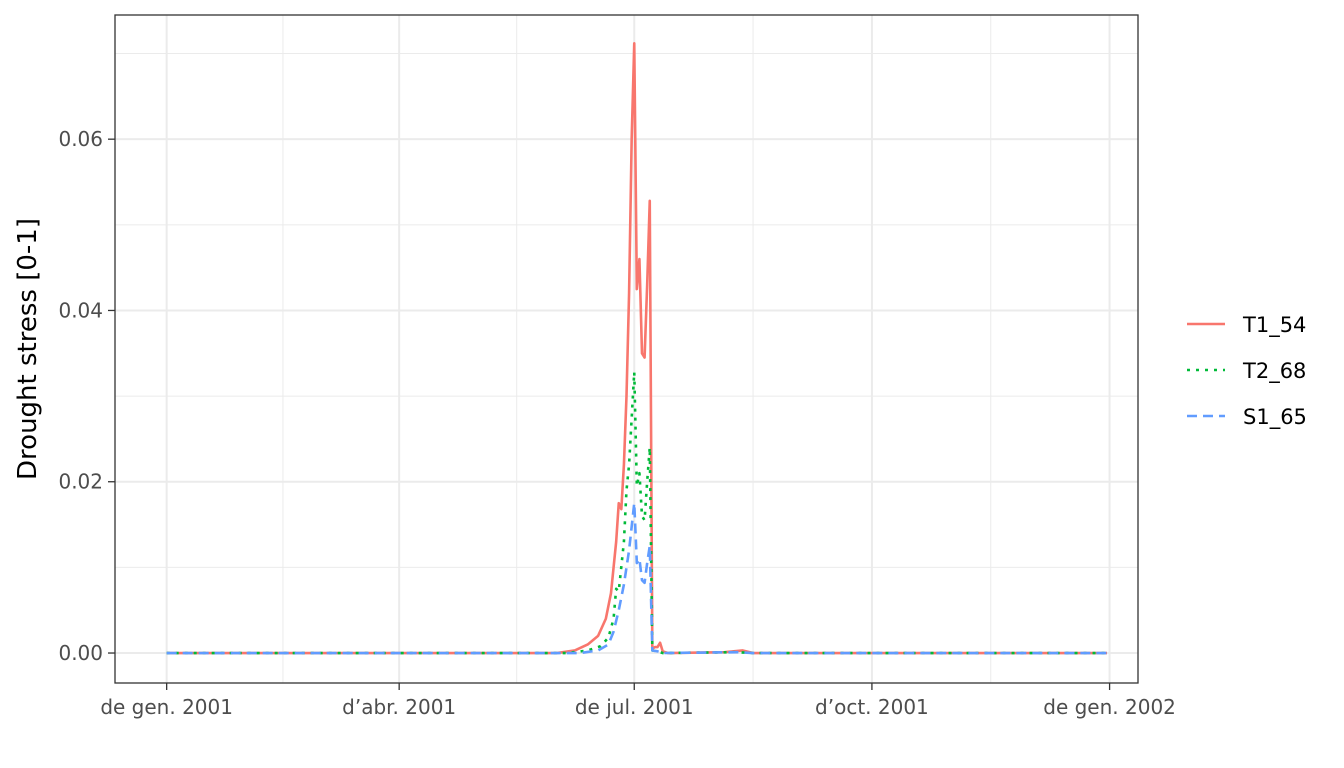 The width and height of the screenshot is (1344, 768). I want to click on x-tick-label: de gen. 2001, so click(166, 707).